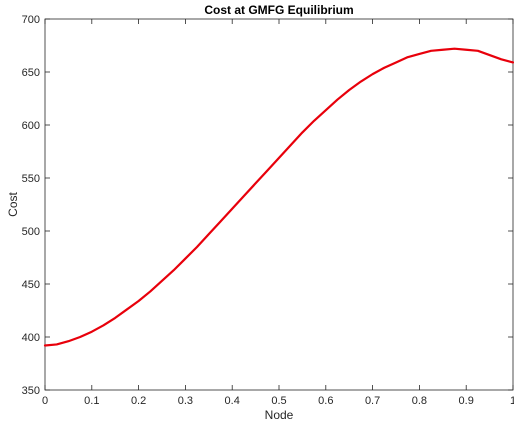 Image resolution: width=514 pixels, height=424 pixels. I want to click on x-tick-label: 0.1, so click(91, 401).